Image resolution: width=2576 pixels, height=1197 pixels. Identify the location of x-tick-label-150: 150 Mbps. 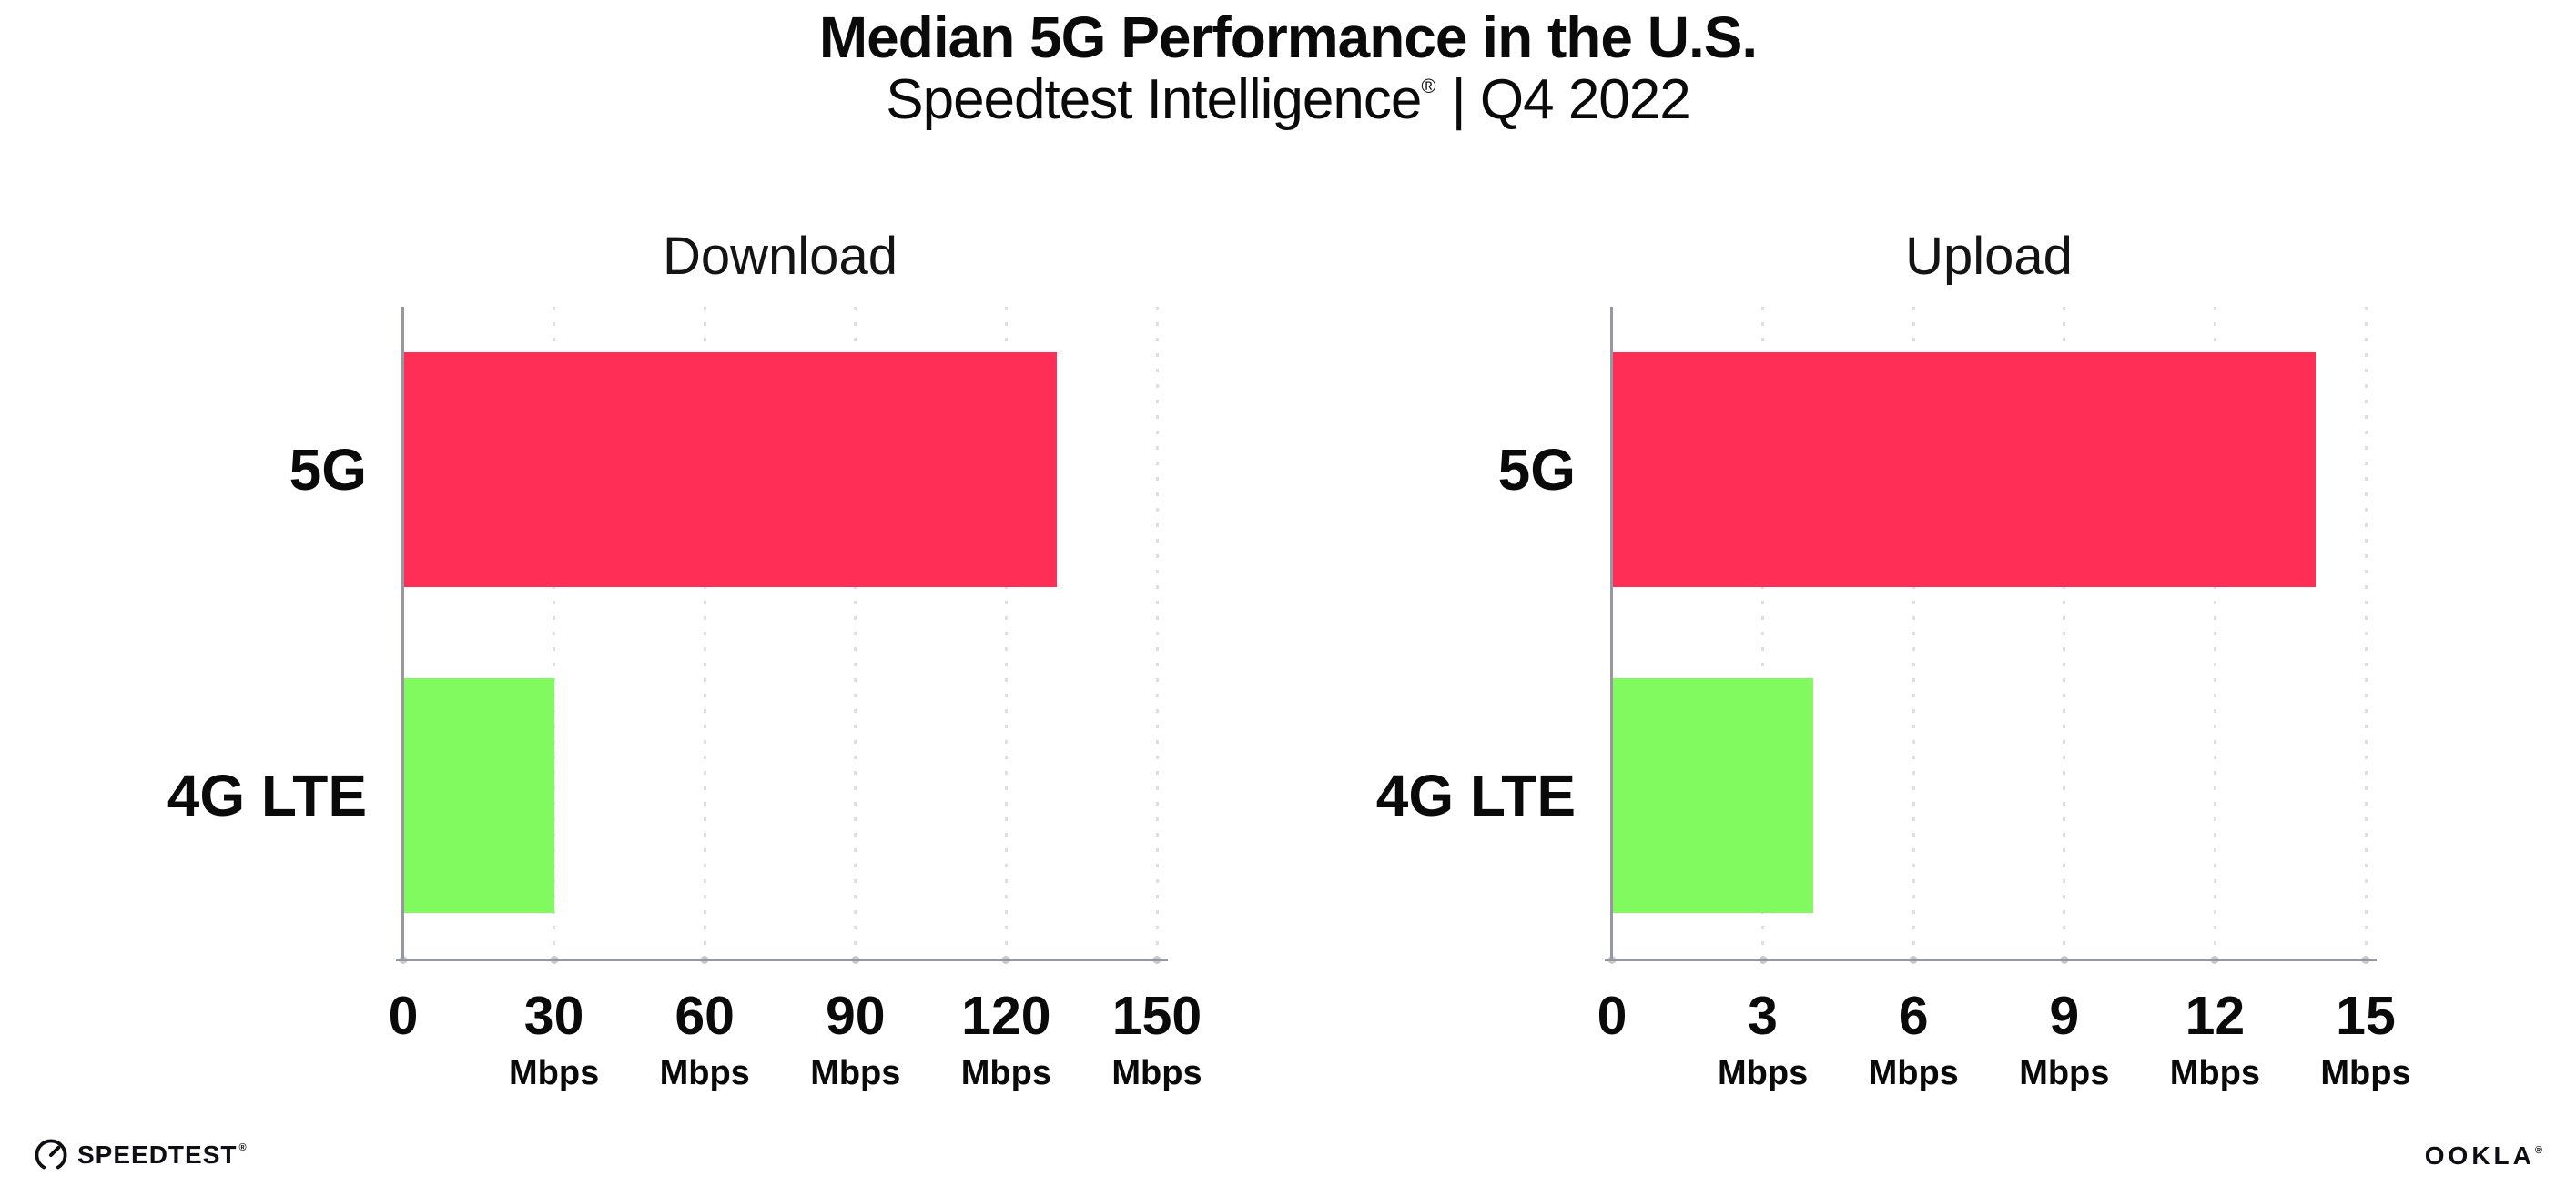
(1157, 1039).